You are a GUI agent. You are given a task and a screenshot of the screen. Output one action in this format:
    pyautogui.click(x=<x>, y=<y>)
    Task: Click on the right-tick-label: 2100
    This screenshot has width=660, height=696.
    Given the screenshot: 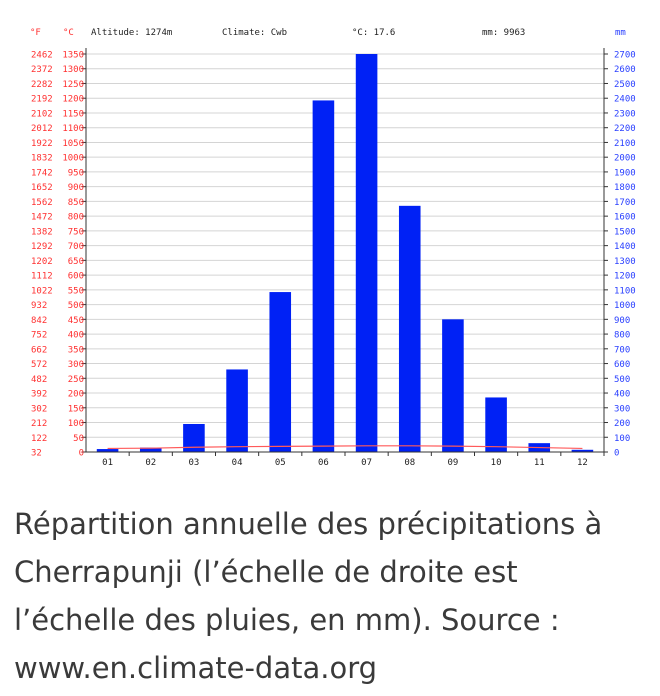 What is the action you would take?
    pyautogui.click(x=625, y=144)
    